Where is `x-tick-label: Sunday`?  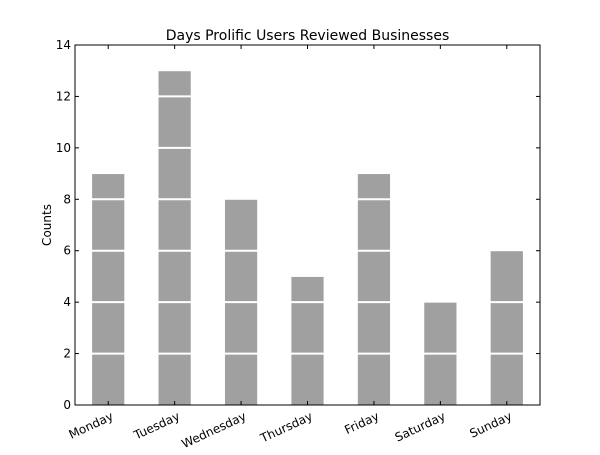 x-tick-label: Sunday is located at coordinates (490, 425).